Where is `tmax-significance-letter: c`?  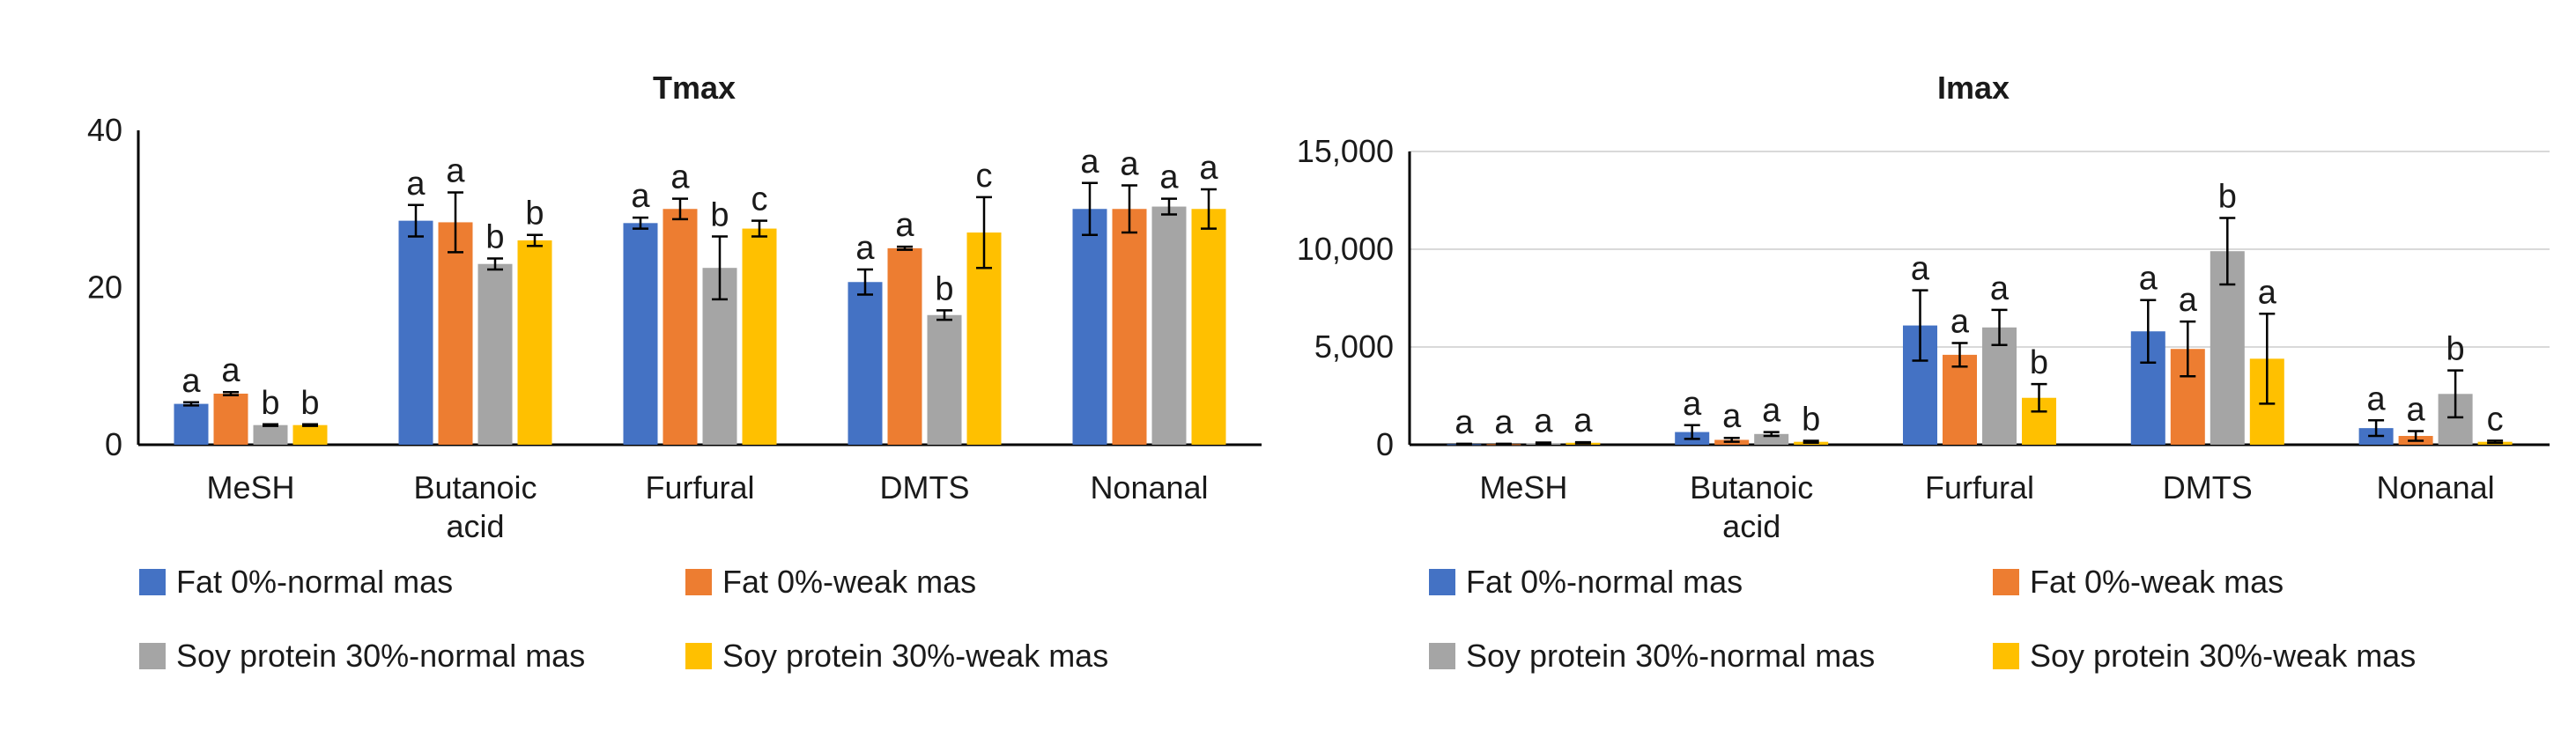
tmax-significance-letter: c is located at coordinates (985, 176).